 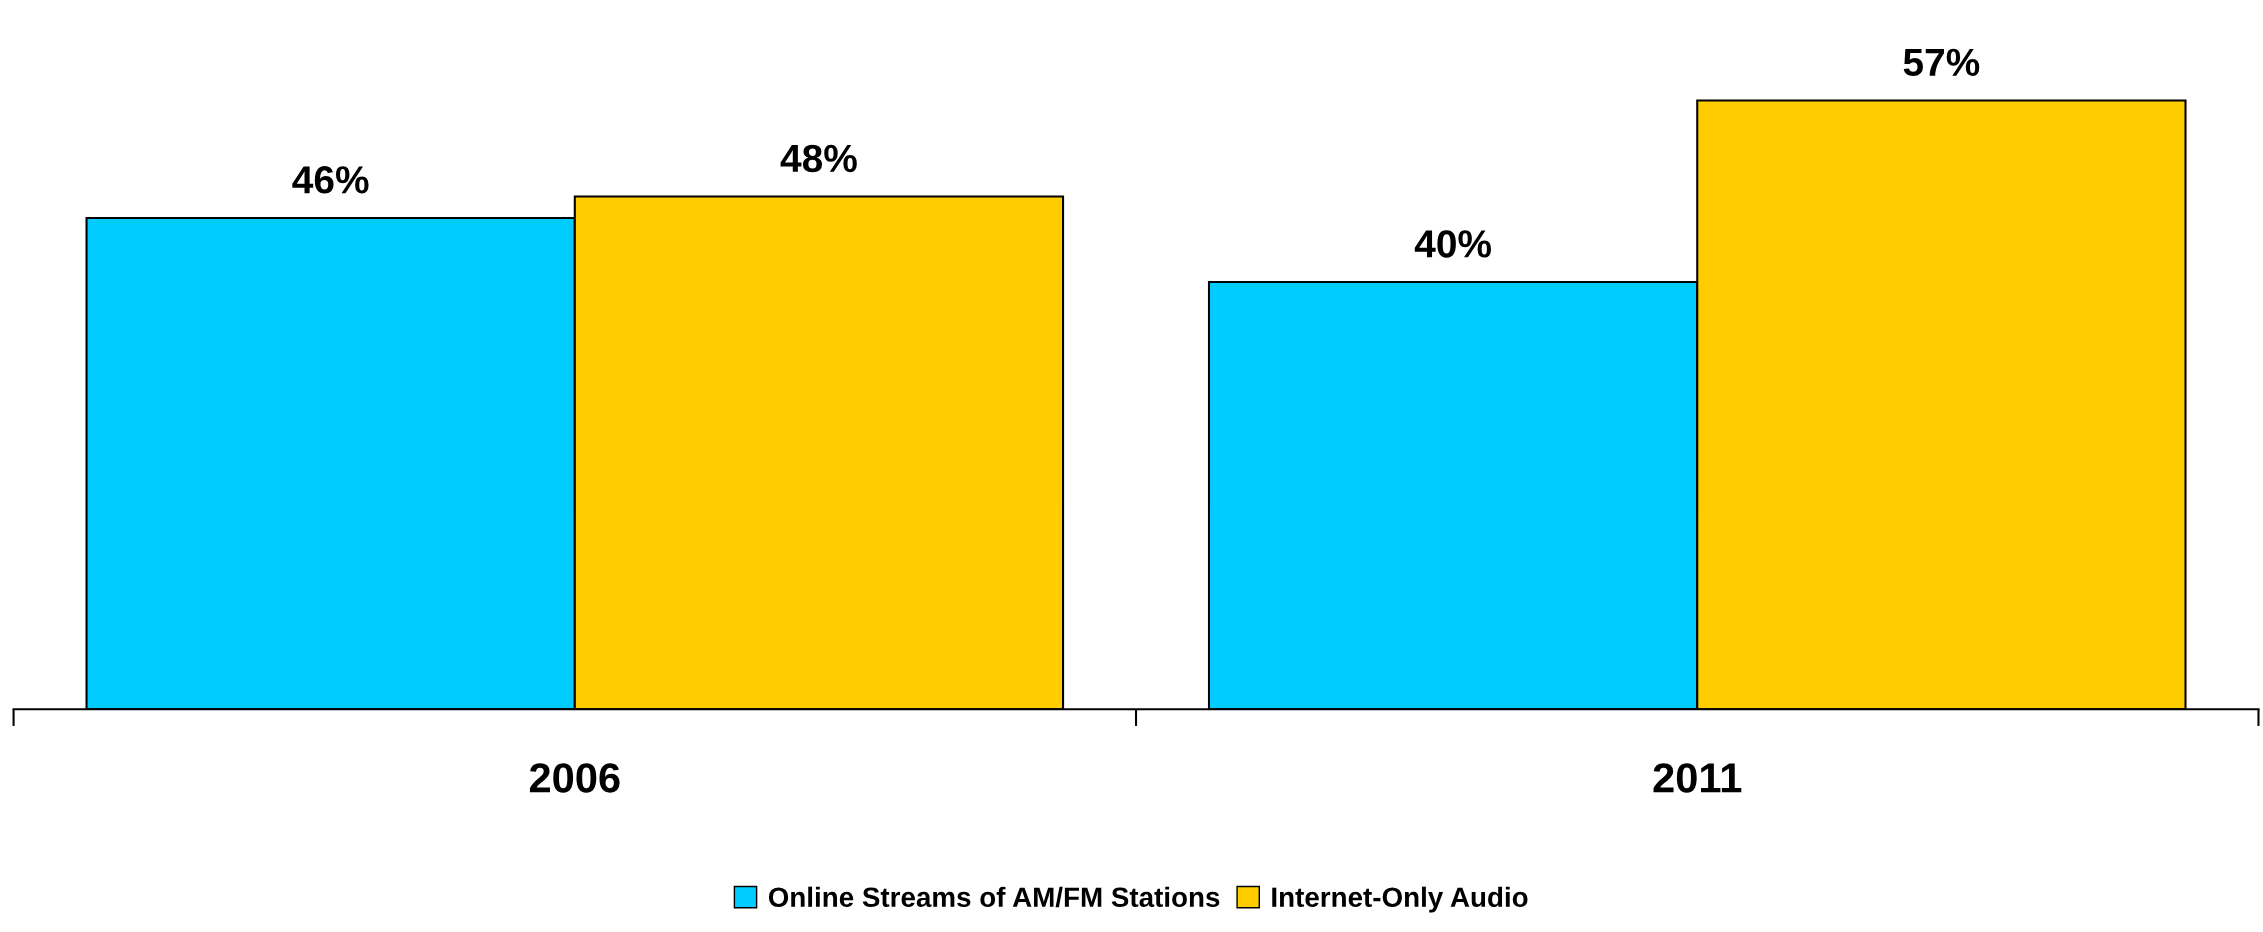 What do you see at coordinates (1941, 62) in the screenshot?
I see `data-label: 57%` at bounding box center [1941, 62].